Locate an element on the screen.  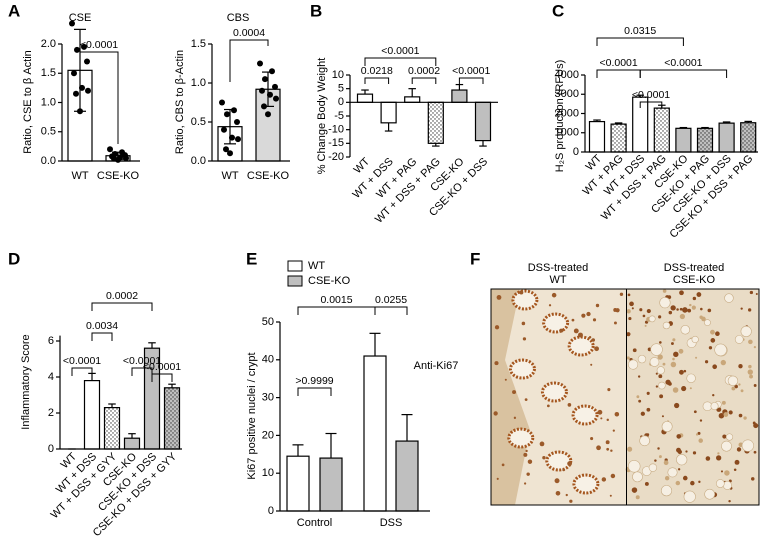
x-tick-label: WT is located at coordinates (229, 176).